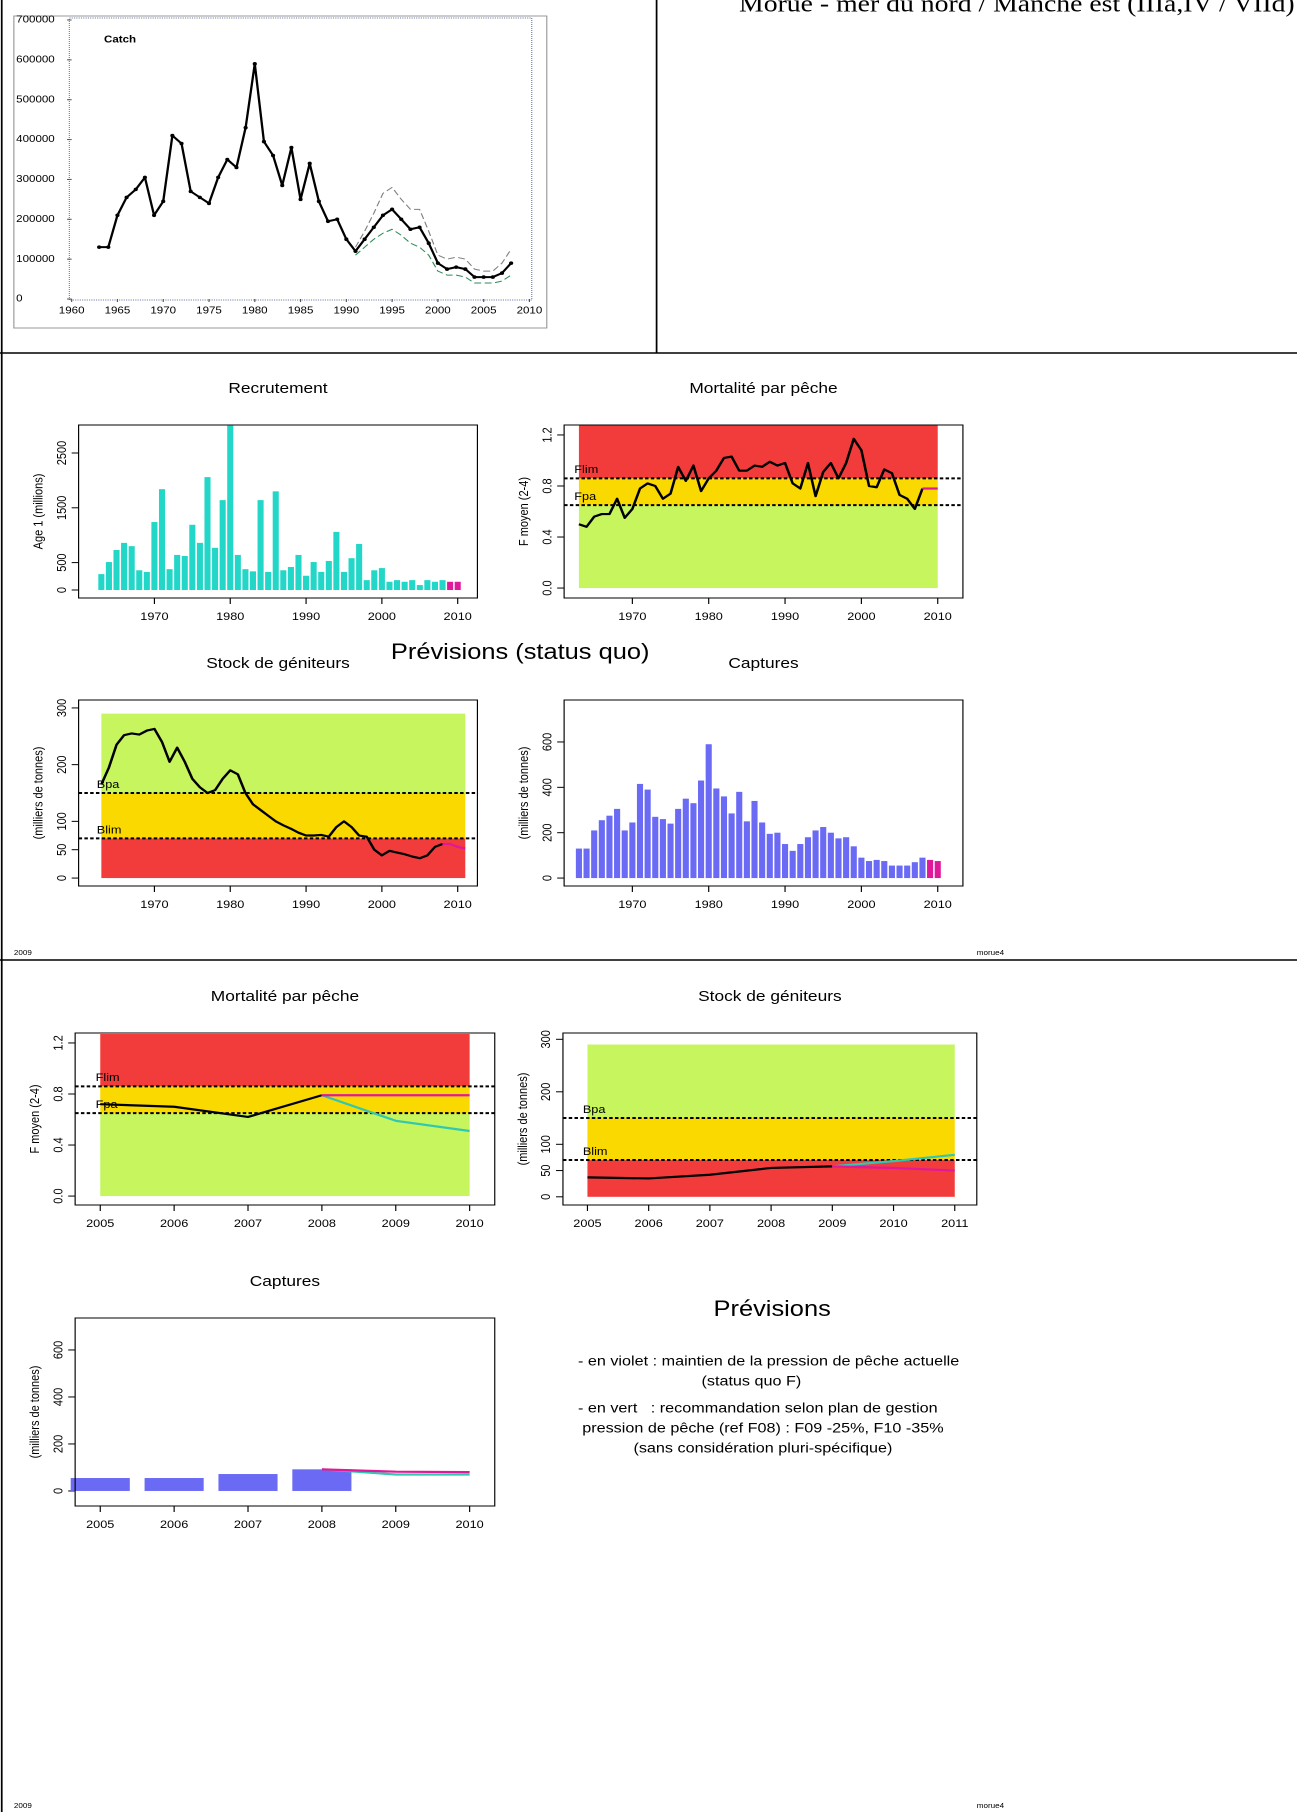  I want to click on y-tick-label: 50, so click(61, 849).